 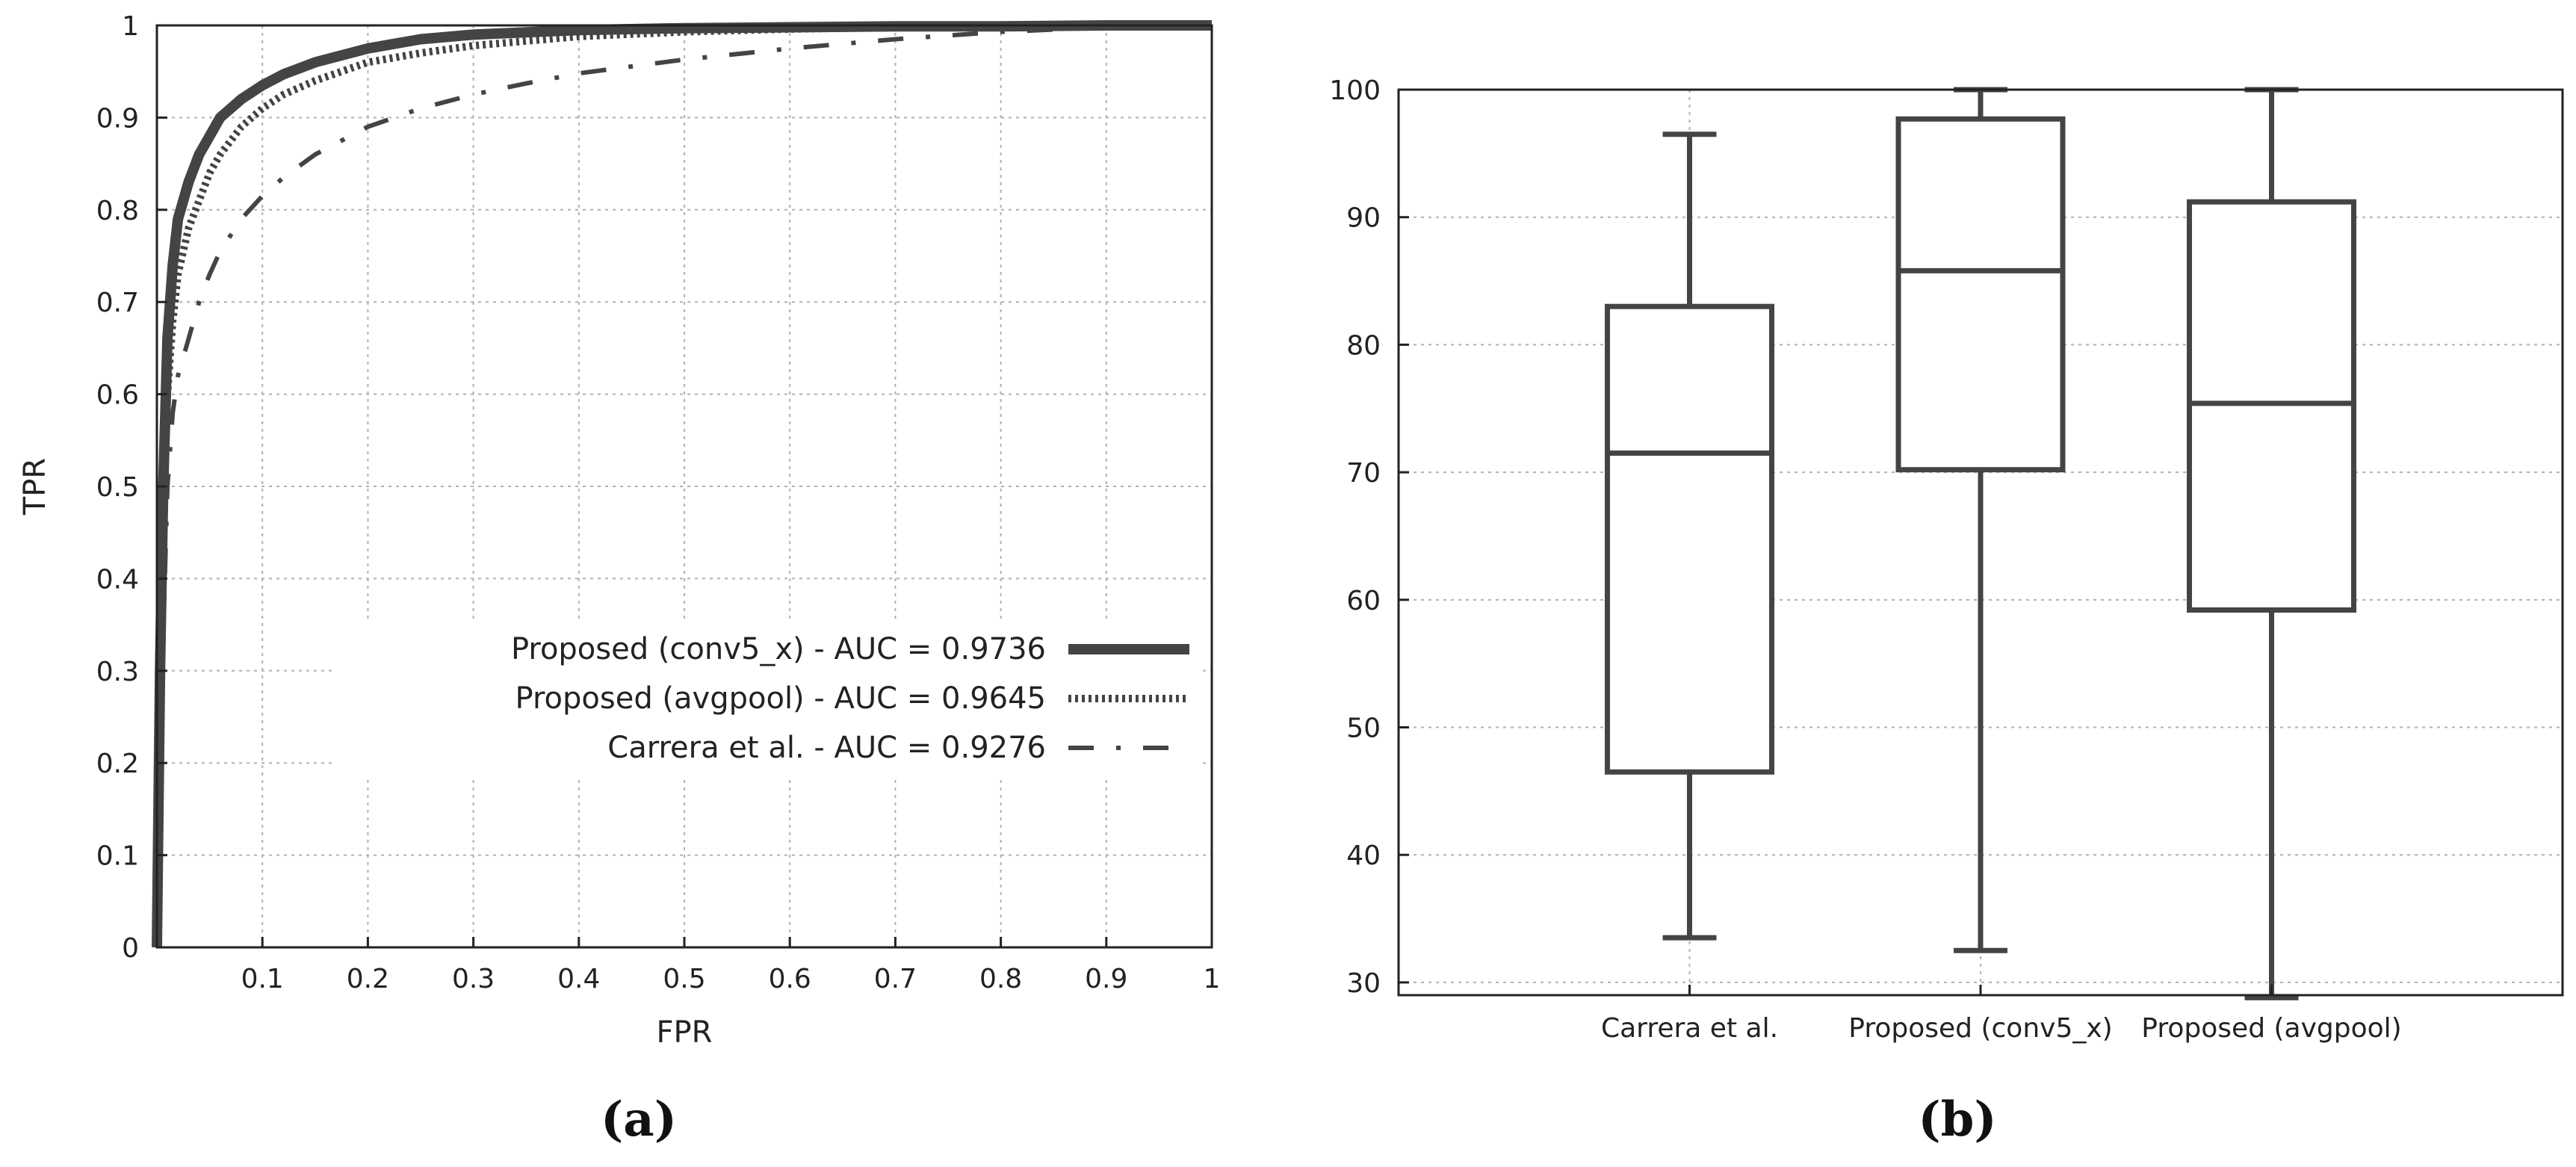 What do you see at coordinates (826, 748) in the screenshot?
I see `legend-entry-carrera: Carrera et al. - AUC = 0.9276` at bounding box center [826, 748].